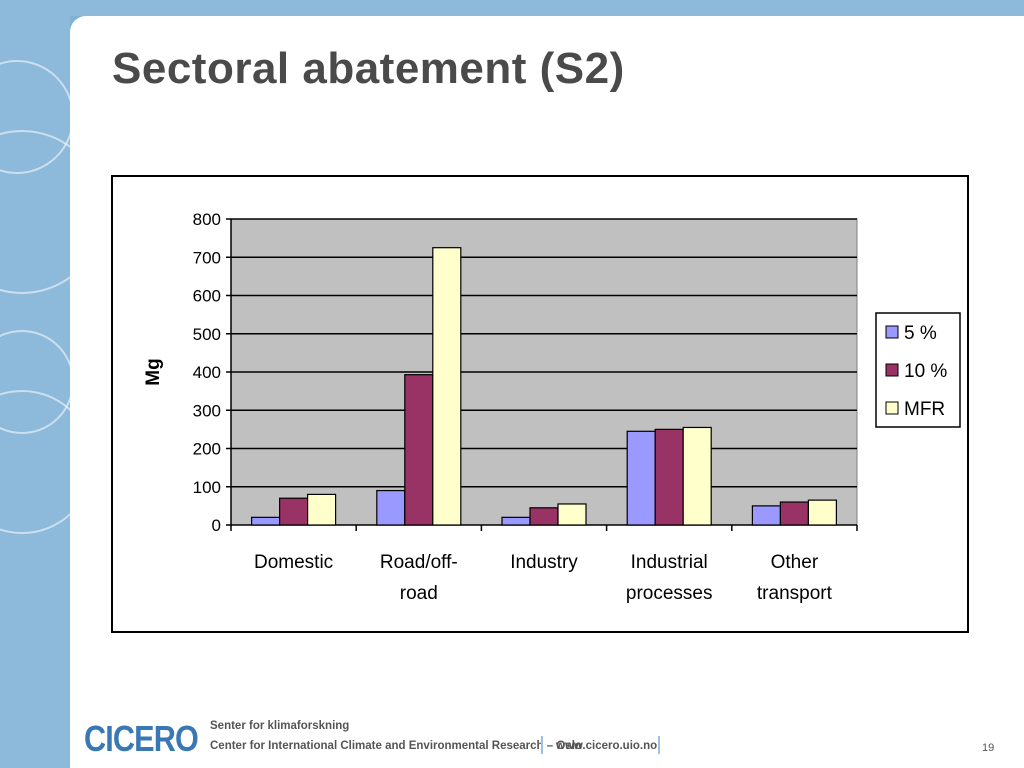  What do you see at coordinates (419, 593) in the screenshot?
I see `x-tick-label: road` at bounding box center [419, 593].